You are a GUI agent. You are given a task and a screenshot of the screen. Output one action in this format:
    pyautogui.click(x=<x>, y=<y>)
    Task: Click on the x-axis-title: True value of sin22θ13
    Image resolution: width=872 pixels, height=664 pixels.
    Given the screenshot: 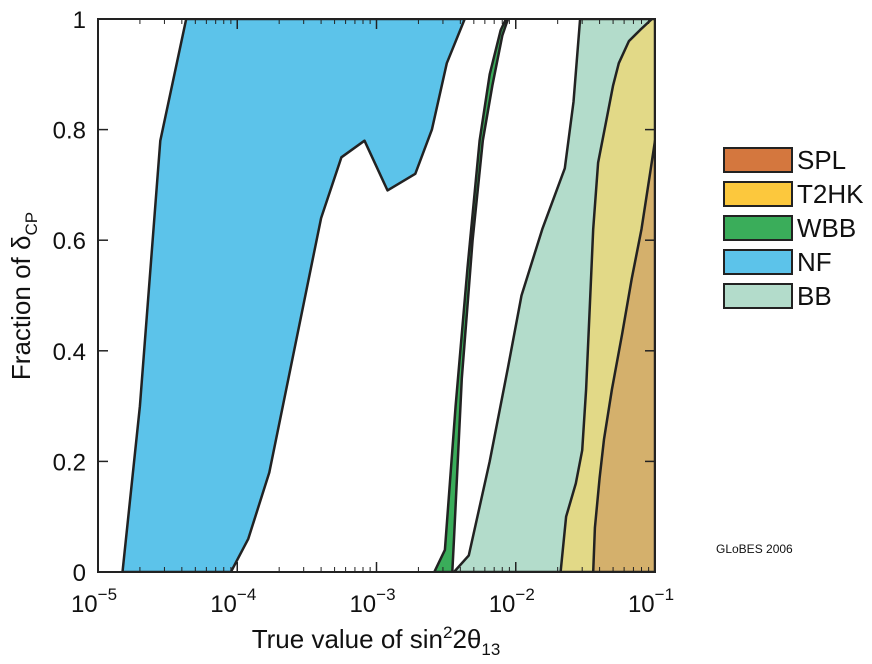 What is the action you would take?
    pyautogui.click(x=376, y=641)
    